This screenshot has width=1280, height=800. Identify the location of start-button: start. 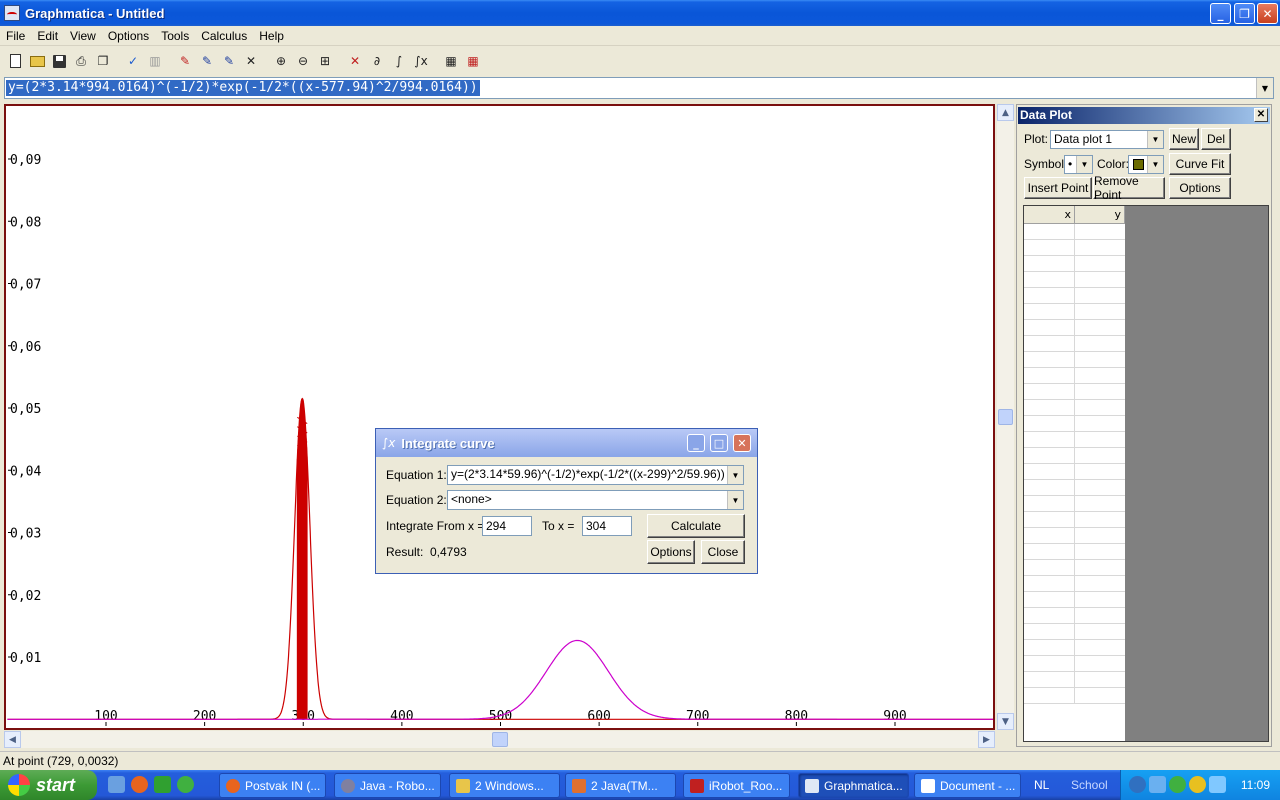
(48, 785).